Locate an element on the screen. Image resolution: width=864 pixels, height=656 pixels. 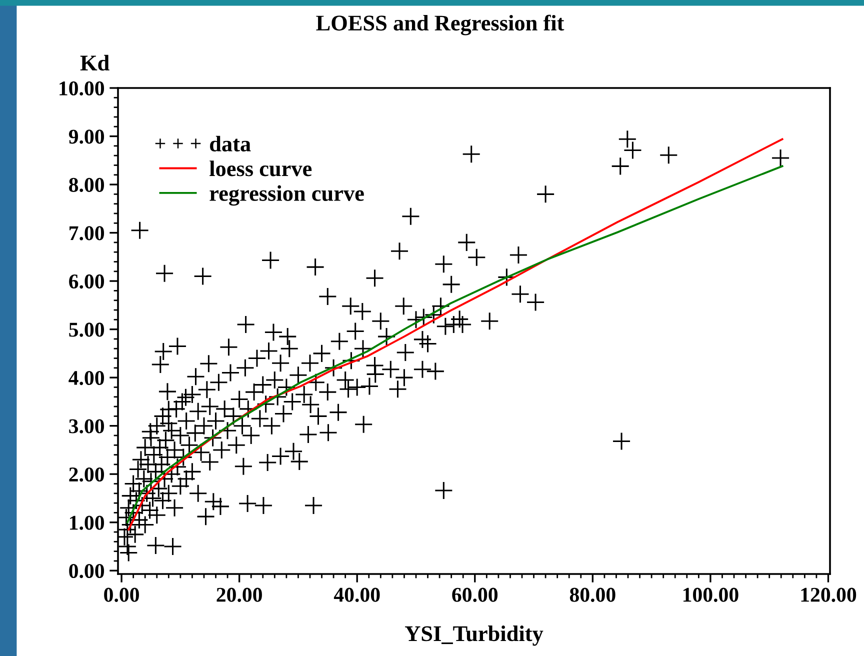
x-tick-label: 120.00 is located at coordinates (828, 595).